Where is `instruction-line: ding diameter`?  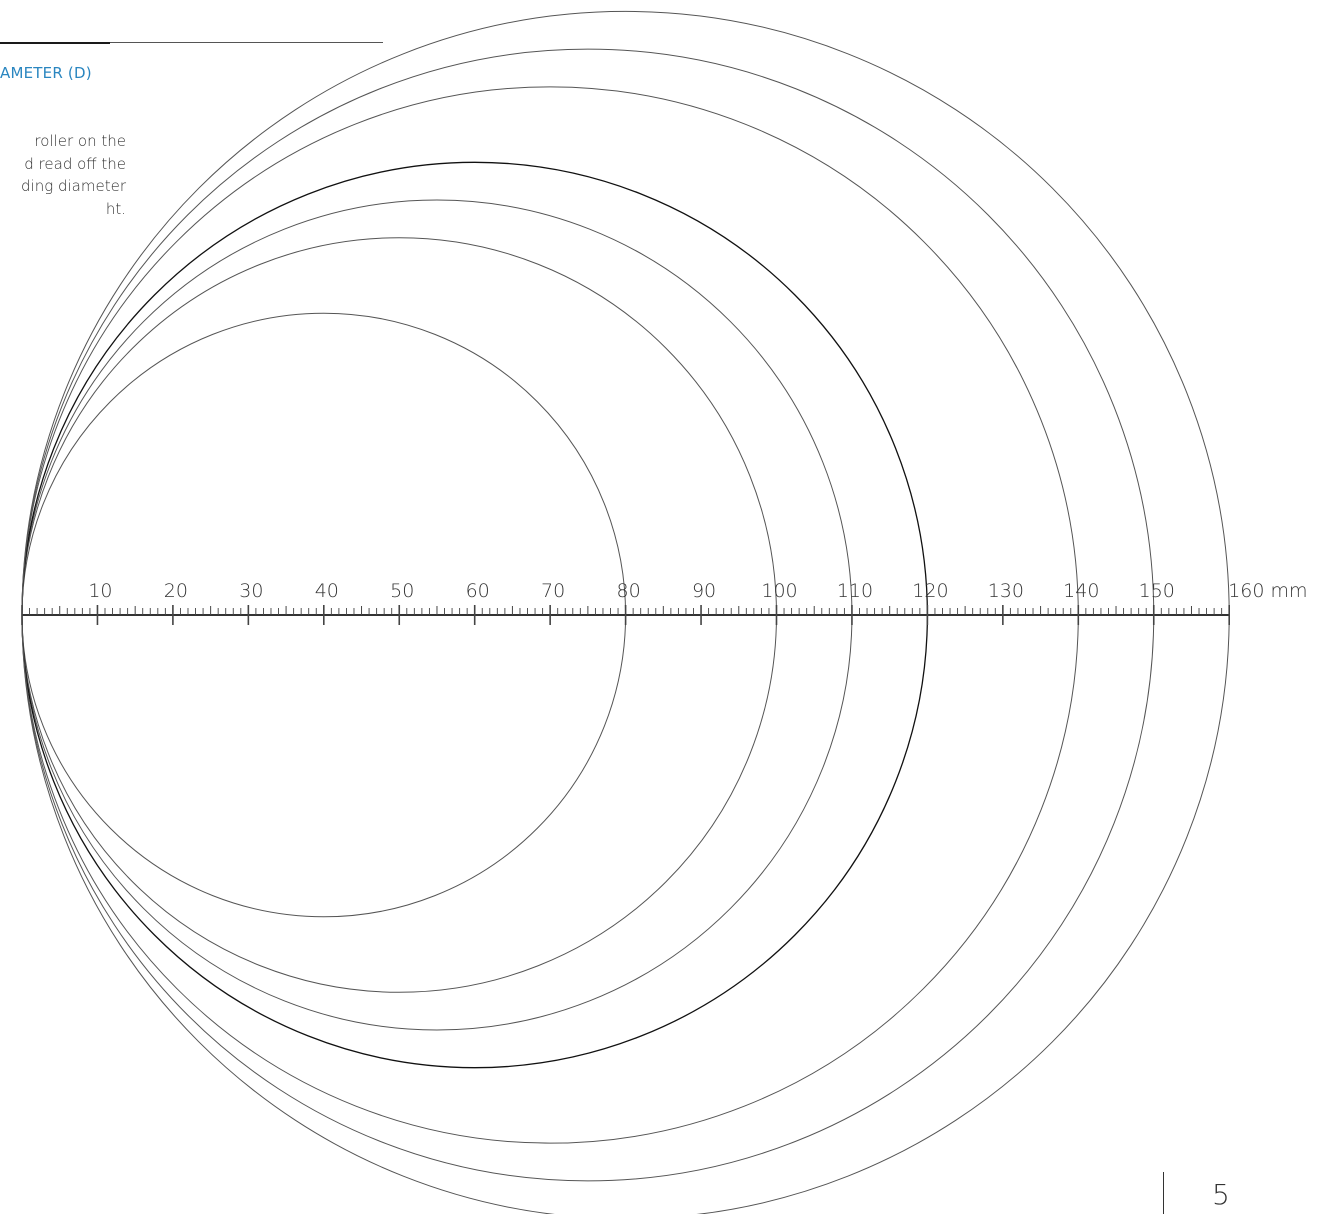 instruction-line: ding diameter is located at coordinates (73, 186).